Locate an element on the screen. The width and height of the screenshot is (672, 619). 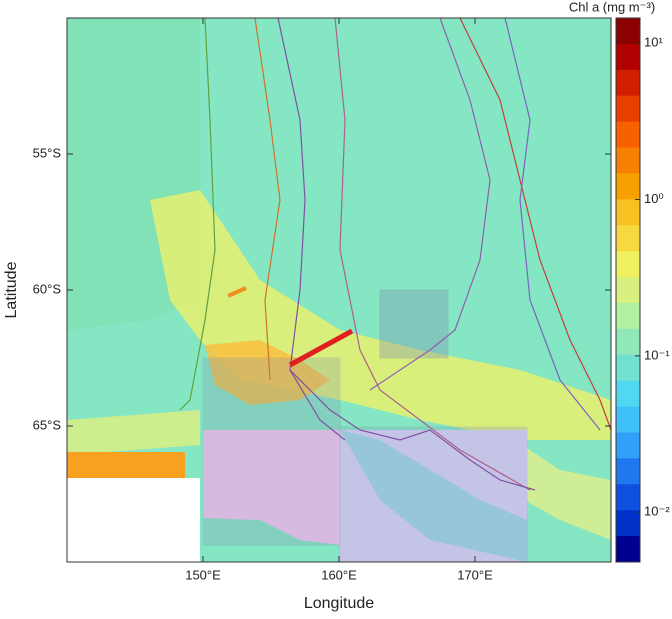
x-tick-label: 160°E is located at coordinates (339, 574).